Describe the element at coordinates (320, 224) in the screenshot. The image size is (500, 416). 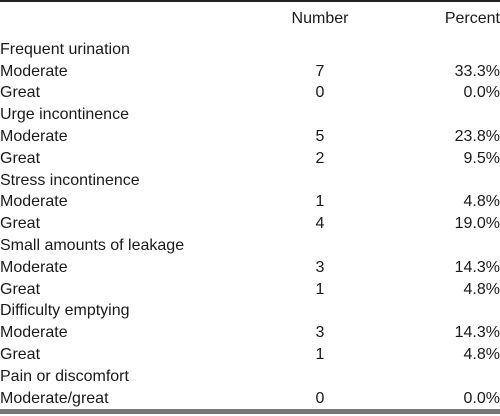
I see `row-number: 4` at that location.